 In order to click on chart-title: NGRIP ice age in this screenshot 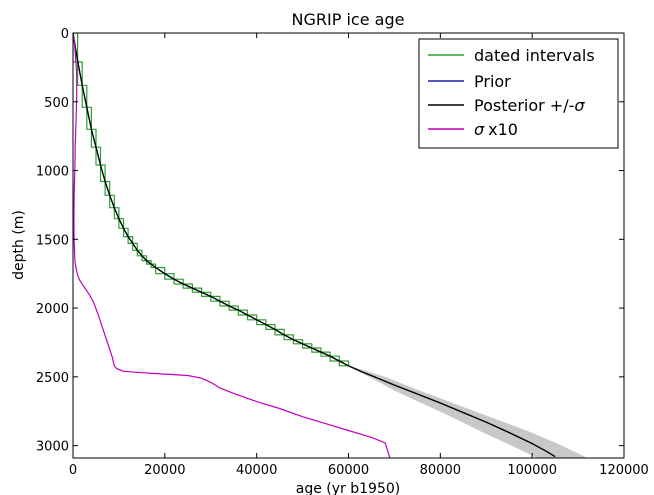, I will do `click(348, 19)`.